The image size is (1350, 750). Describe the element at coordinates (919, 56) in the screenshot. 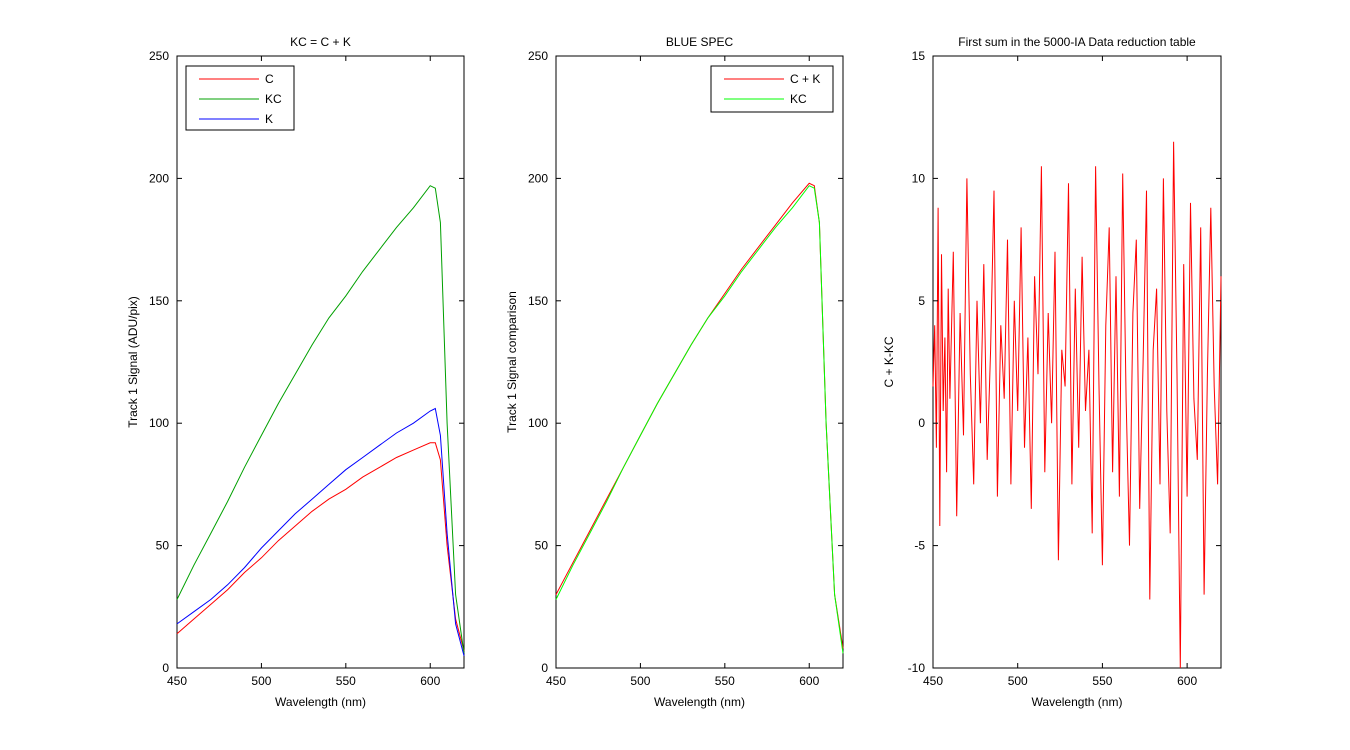

I see `y-tick-label: 15` at that location.